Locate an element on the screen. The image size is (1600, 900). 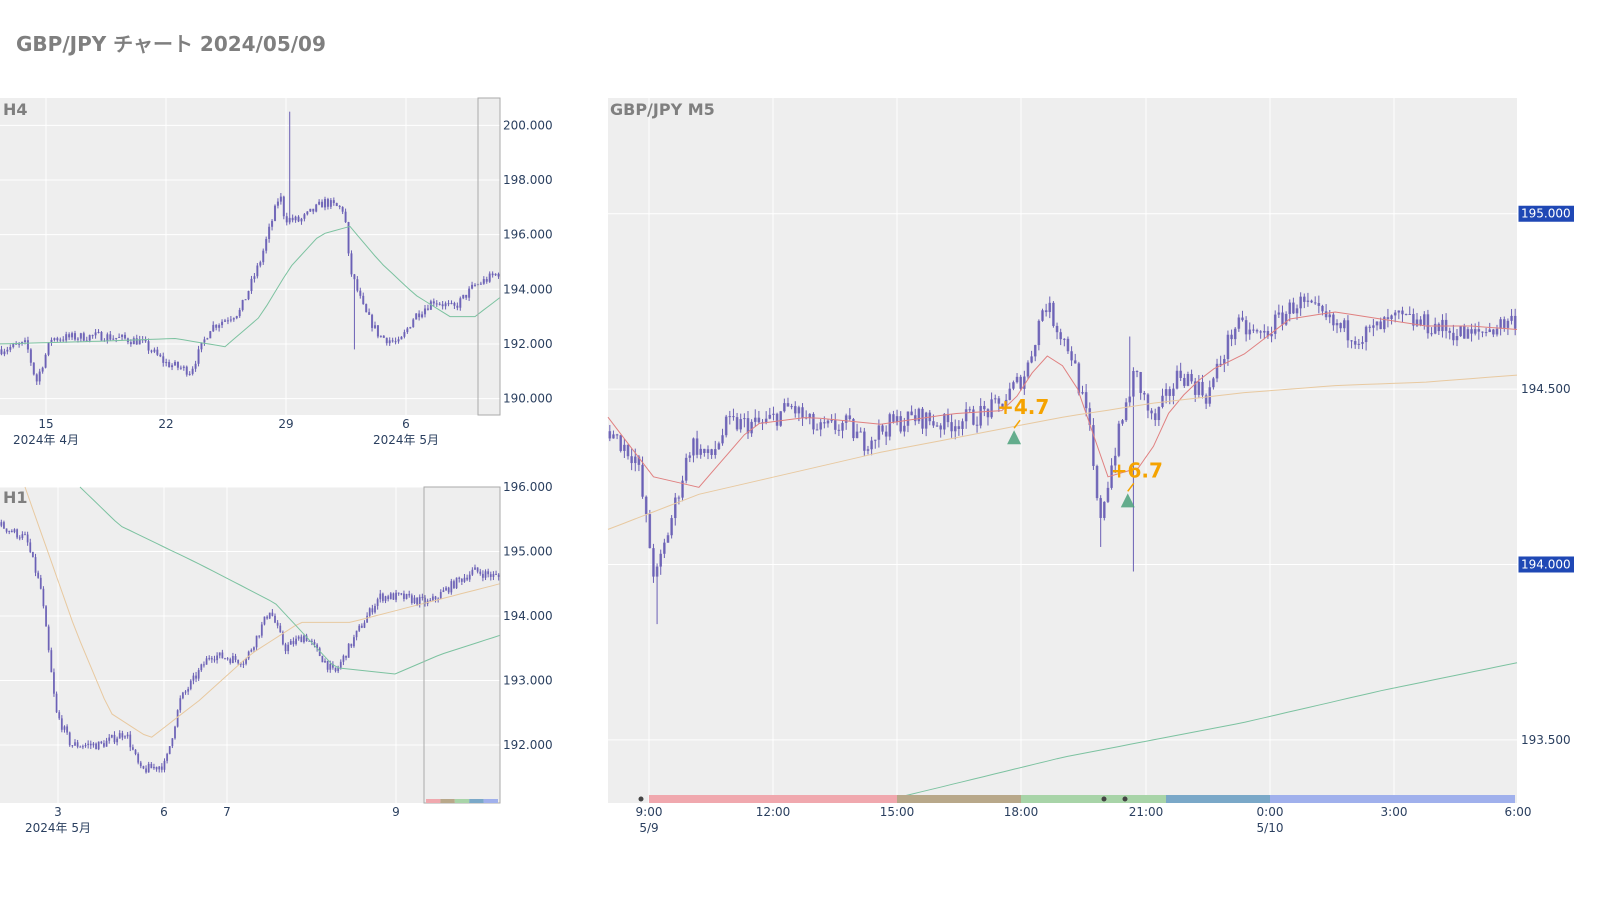
h1-y-tick-label: 195.000 is located at coordinates (528, 551).